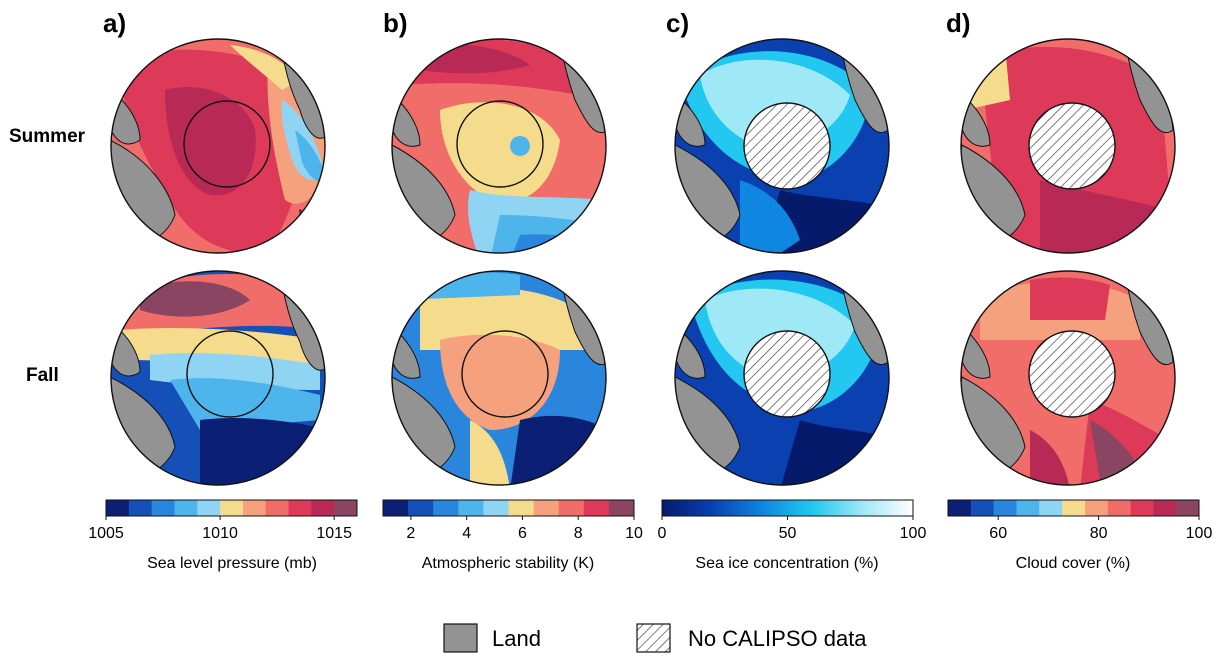 The height and width of the screenshot is (656, 1220). I want to click on colorbars: 1005 1010 1015 2 4 6 8 10 0 50 100 60 80 100, so click(650, 520).